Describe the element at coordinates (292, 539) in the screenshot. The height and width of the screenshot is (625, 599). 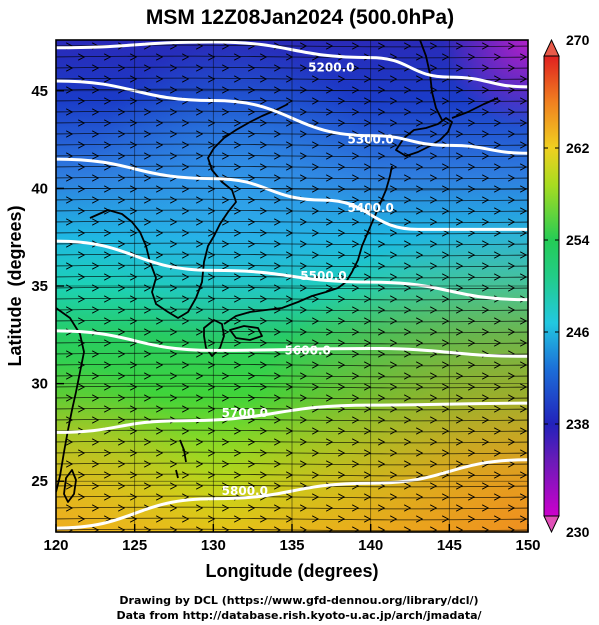
I see `x-axis-ticks: 120 125 130 135 140 145 150` at that location.